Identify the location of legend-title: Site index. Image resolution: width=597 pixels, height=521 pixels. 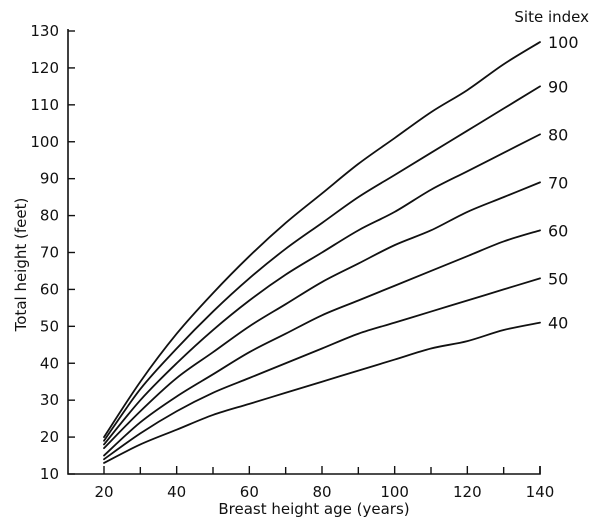
(551, 17).